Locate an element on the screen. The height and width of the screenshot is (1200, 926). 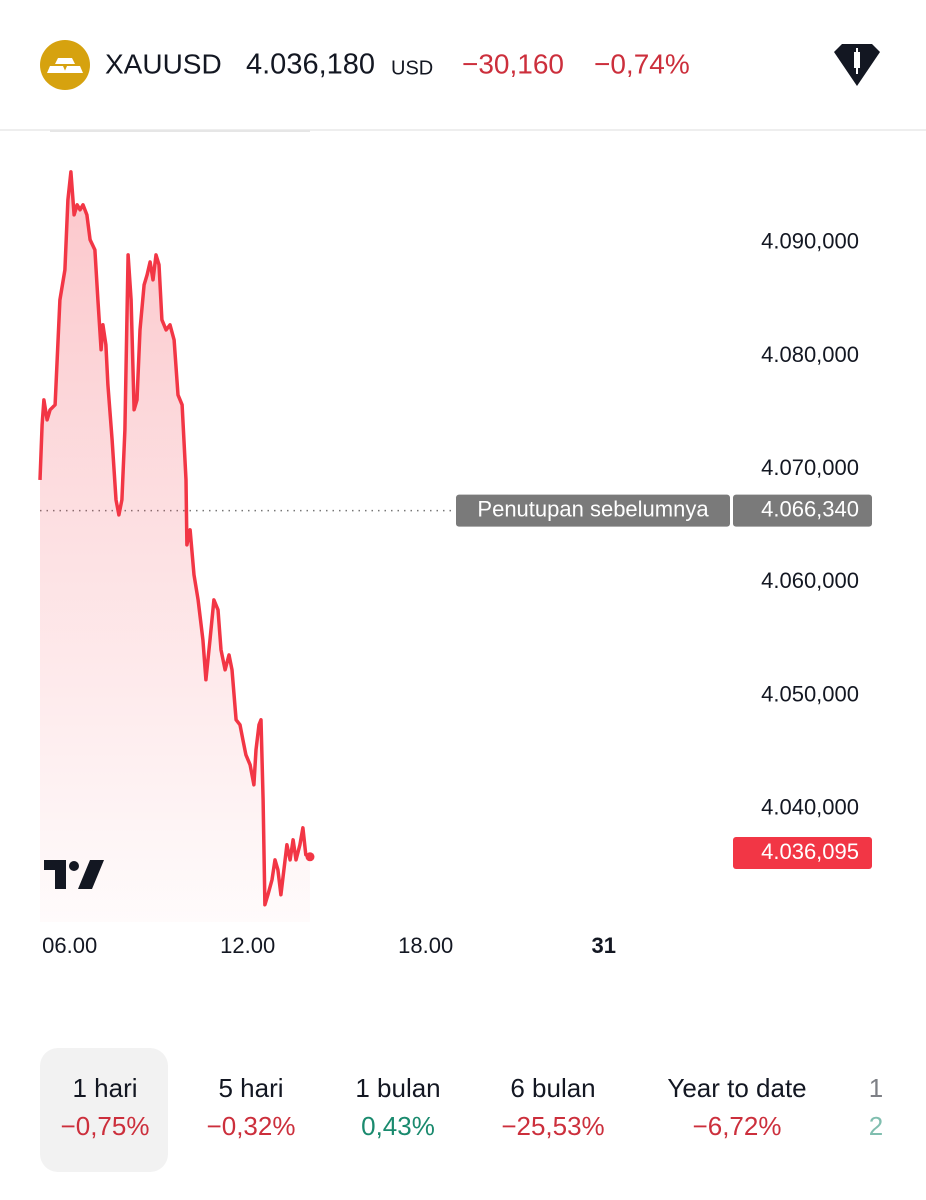
x-tick-label: 06.00 is located at coordinates (69, 945).